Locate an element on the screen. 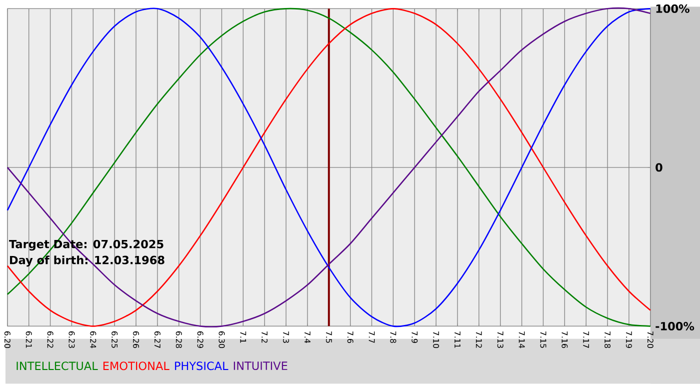  text: INTELLECTUAL is located at coordinates (57, 366).